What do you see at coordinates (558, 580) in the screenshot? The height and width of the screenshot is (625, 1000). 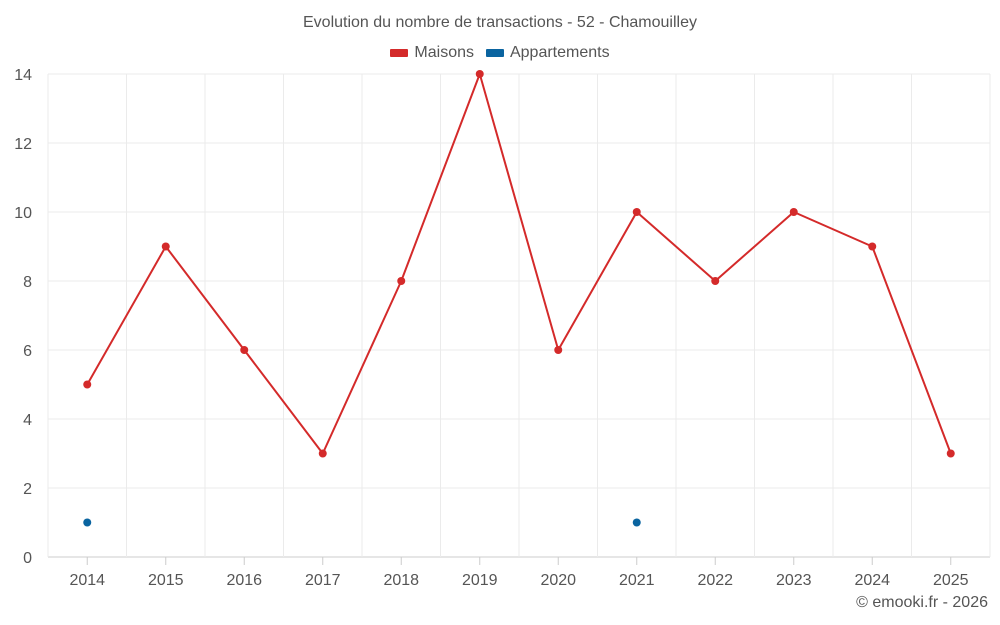 I see `x-tick-label-2020: 2020` at bounding box center [558, 580].